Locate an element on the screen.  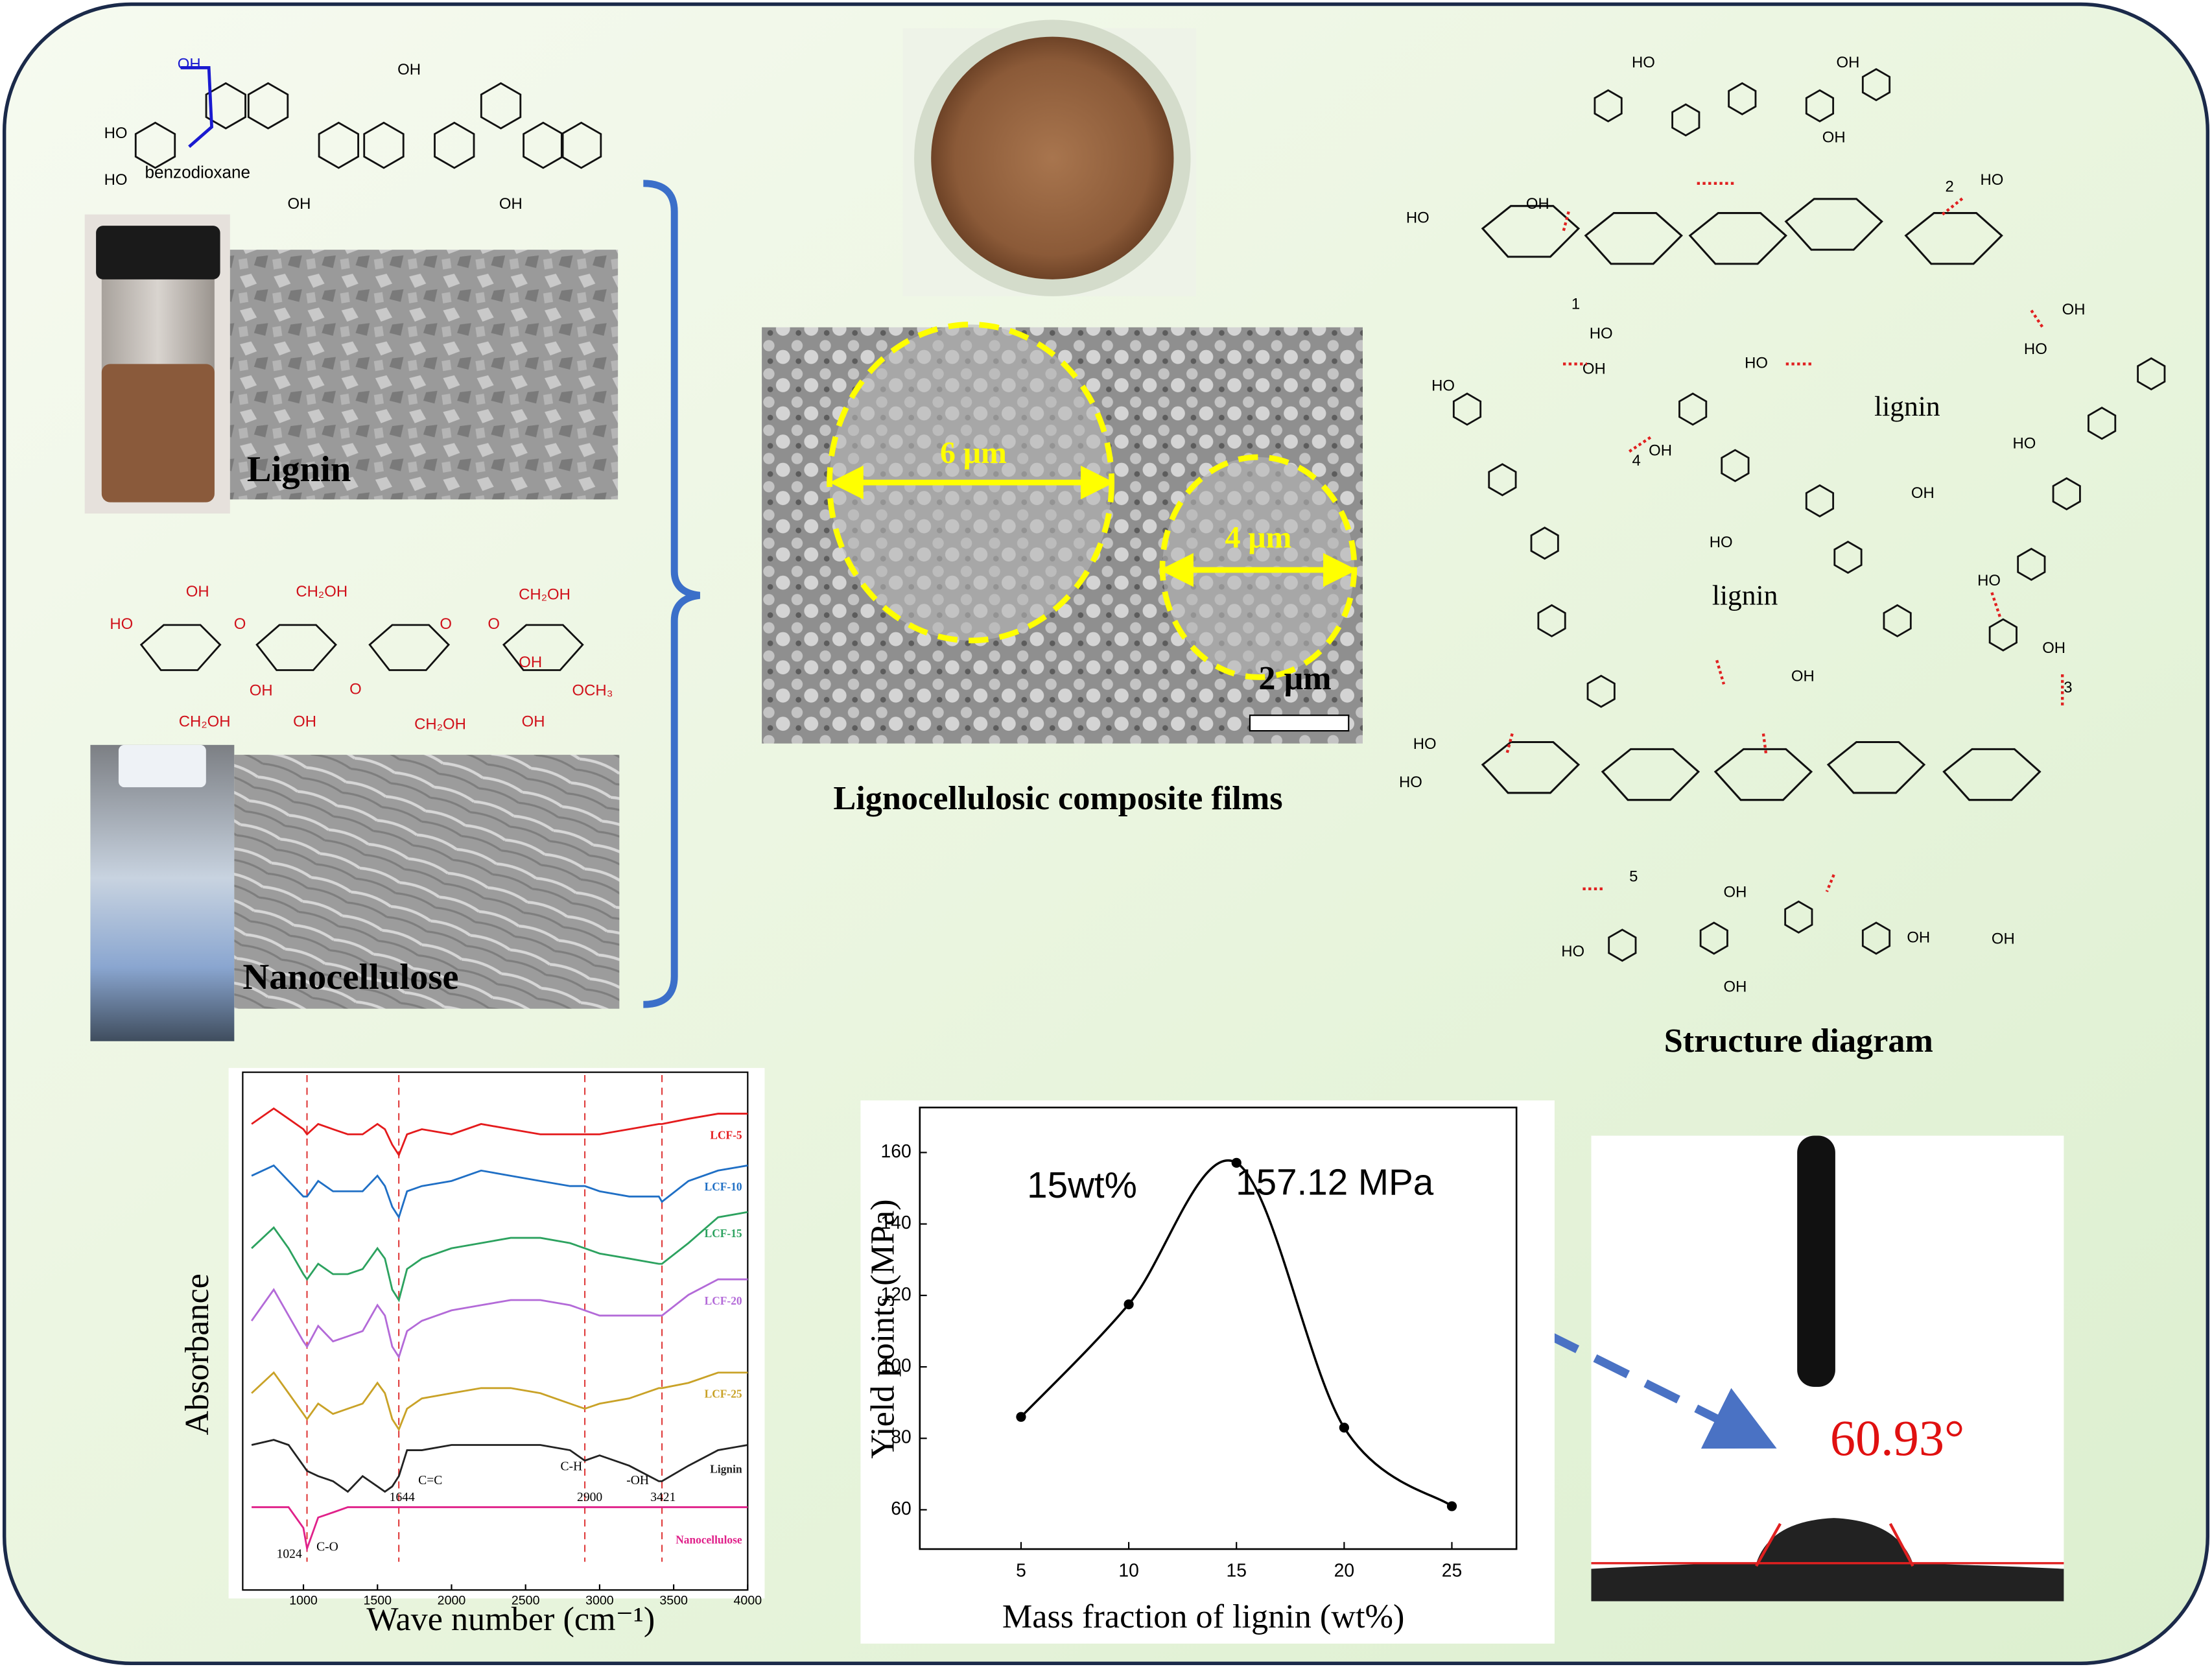
x-tick-label: 2500 is located at coordinates (526, 1601).